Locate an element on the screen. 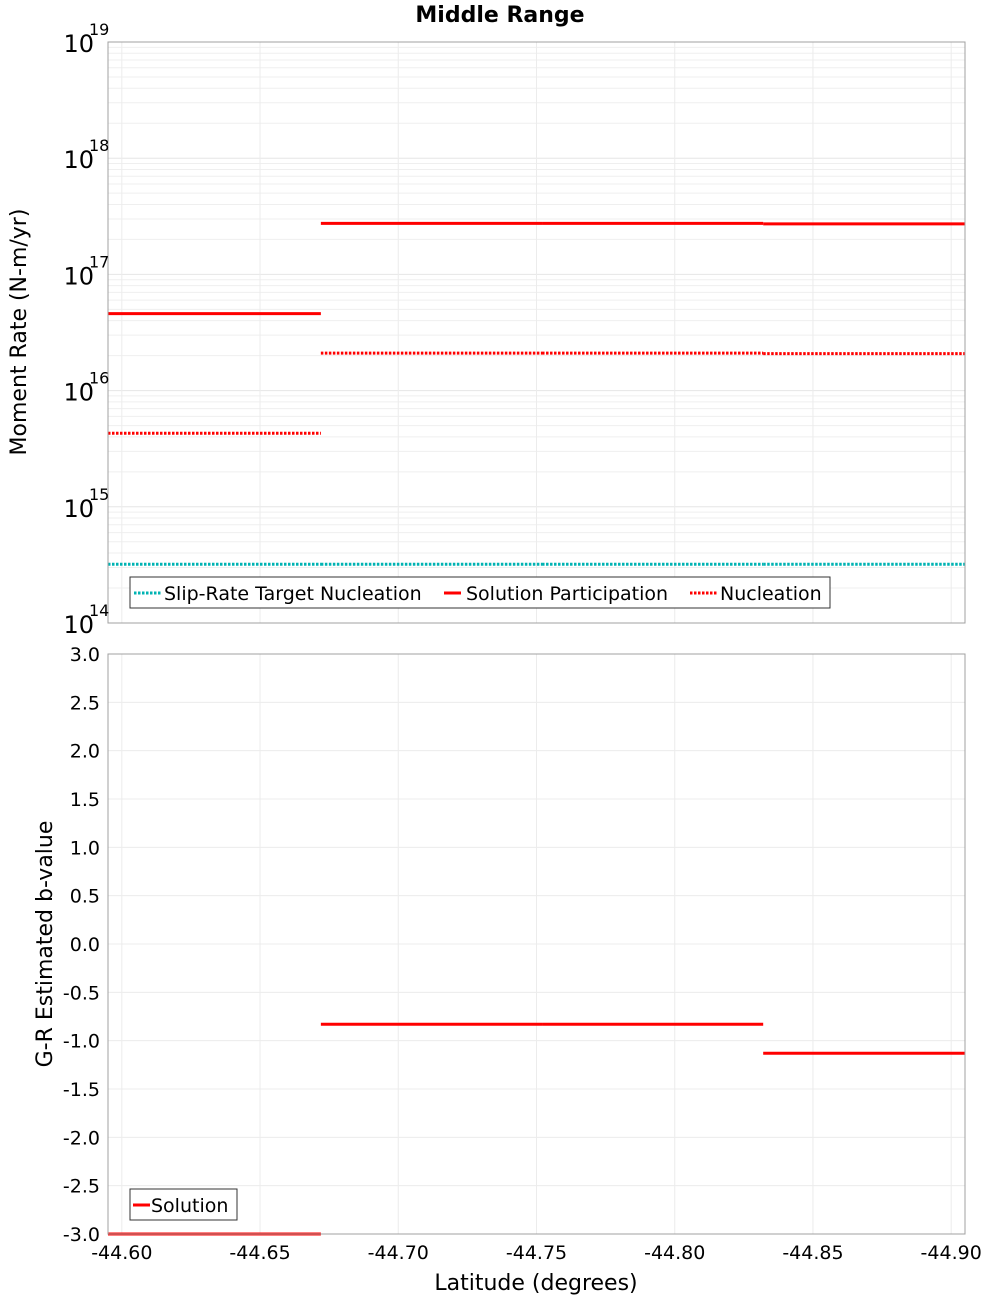 The width and height of the screenshot is (1000, 1300). bottom-y-axis-label: G-R Estimated b-value is located at coordinates (45, 944).